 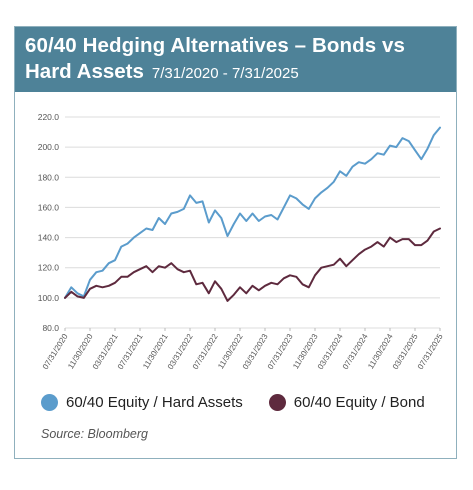 I want to click on y-tick-label: 140.0, so click(x=49, y=238).